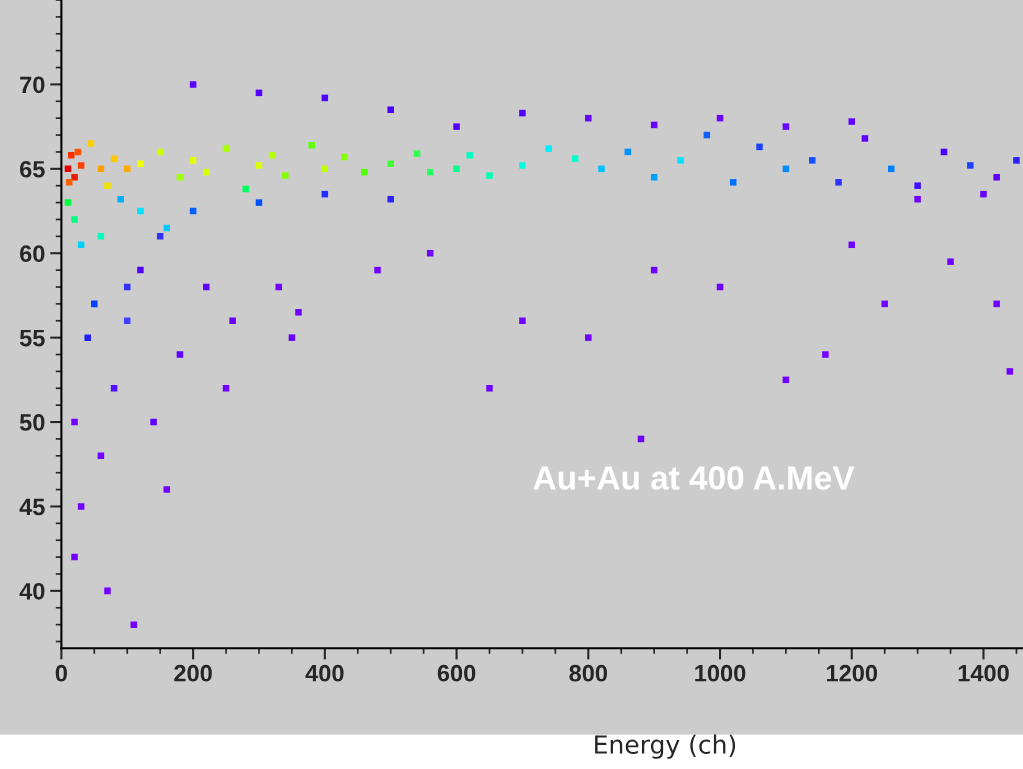 The width and height of the screenshot is (1023, 769). I want to click on x-tick-label: 1400, so click(983, 673).